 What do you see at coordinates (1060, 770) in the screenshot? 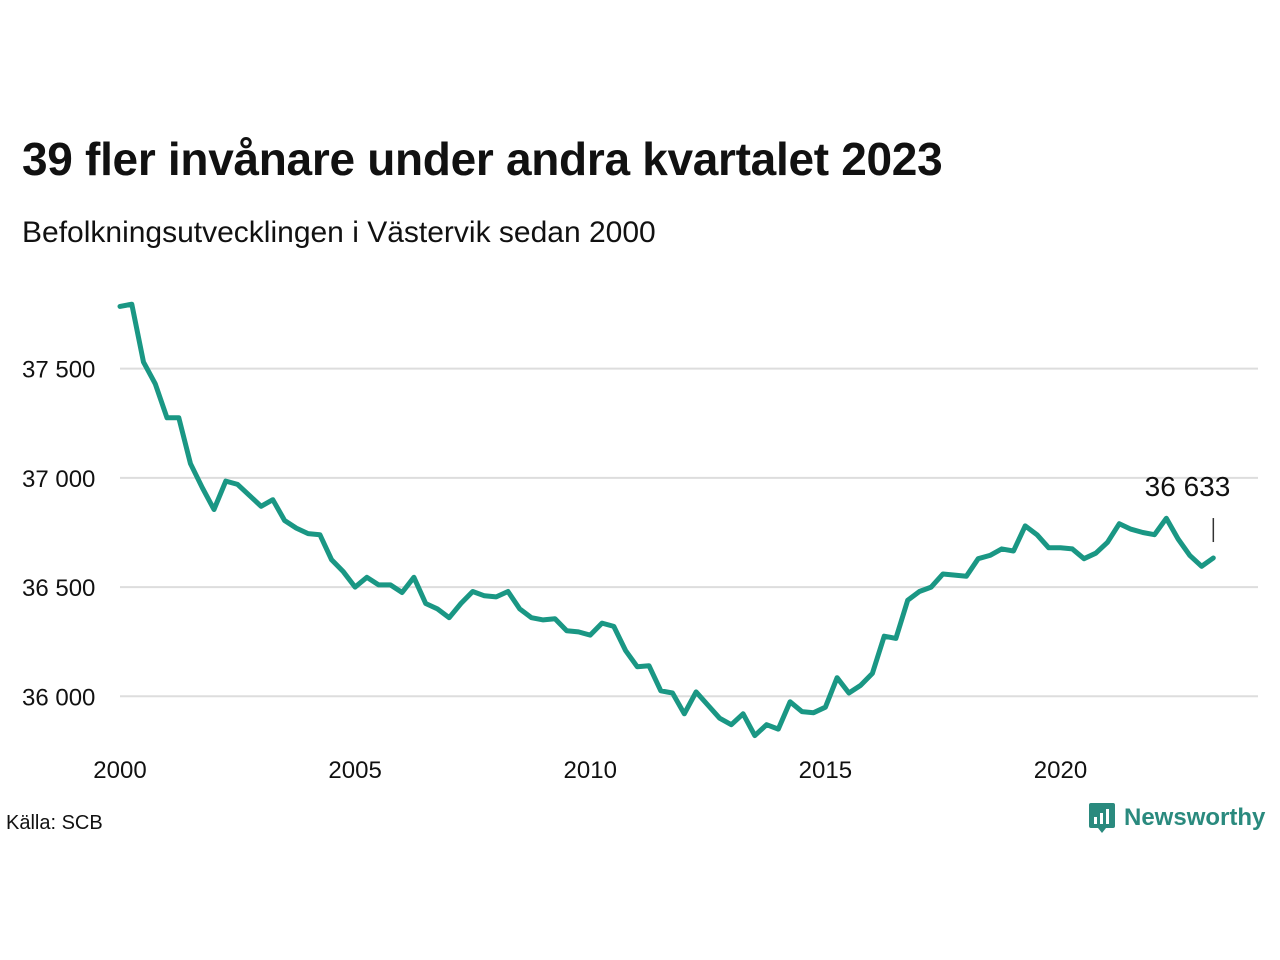
I see `x-tick-label: 2020` at bounding box center [1060, 770].